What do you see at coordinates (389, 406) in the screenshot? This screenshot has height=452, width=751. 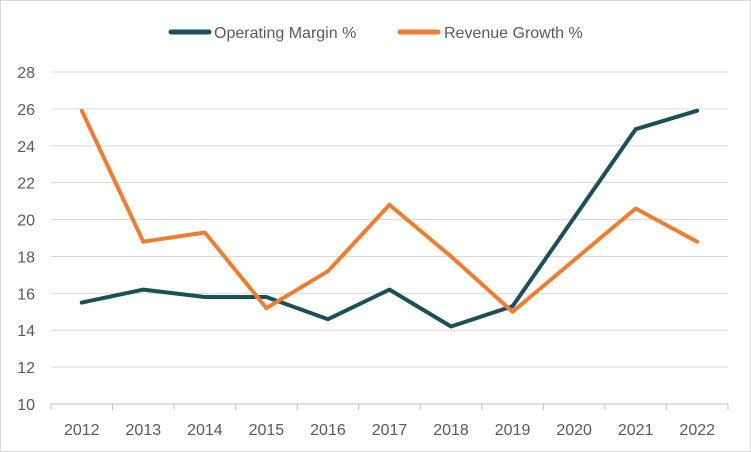 I see `x-axis` at bounding box center [389, 406].